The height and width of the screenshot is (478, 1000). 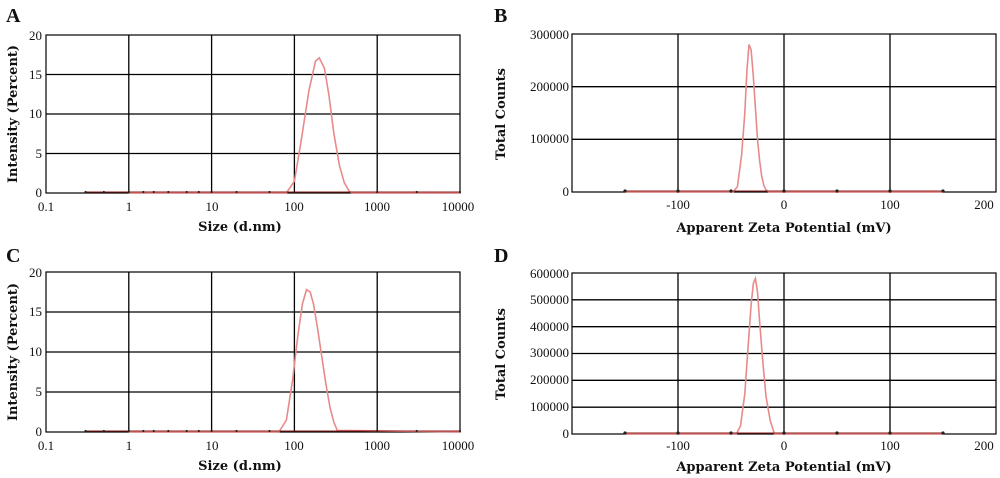 I want to click on panel-a-grid, so click(x=253, y=114).